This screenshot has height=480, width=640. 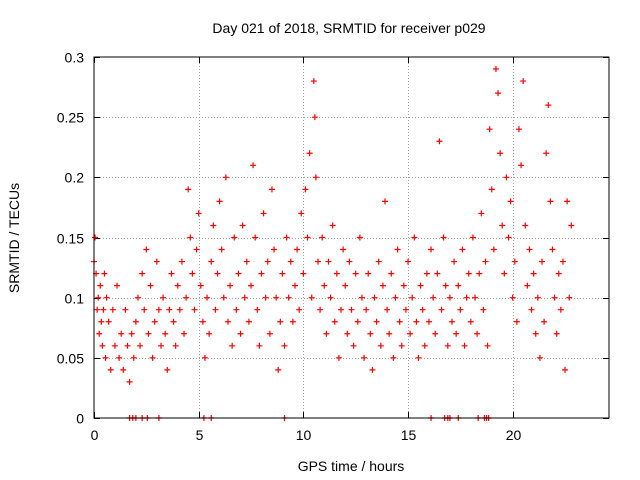 What do you see at coordinates (70, 118) in the screenshot?
I see `y-tick-label: 0.25` at bounding box center [70, 118].